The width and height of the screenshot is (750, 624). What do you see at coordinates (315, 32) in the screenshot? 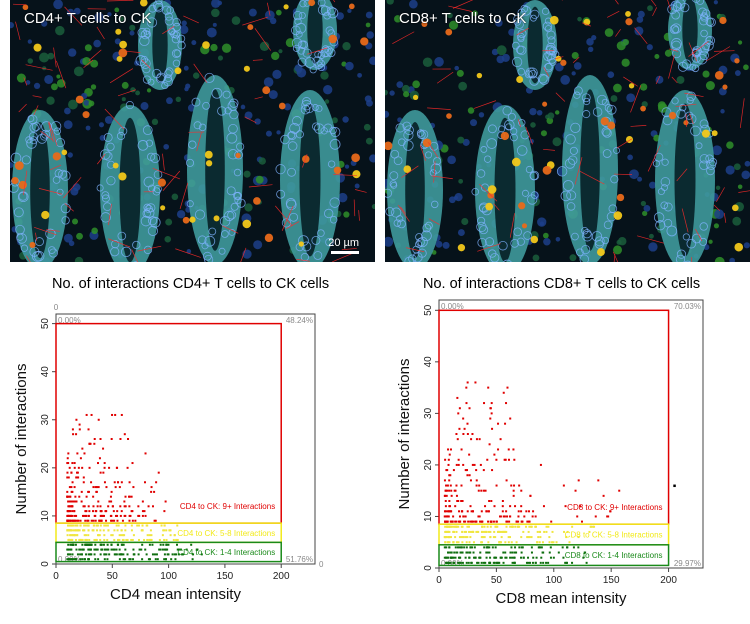
I see `crypt-lumen` at bounding box center [315, 32].